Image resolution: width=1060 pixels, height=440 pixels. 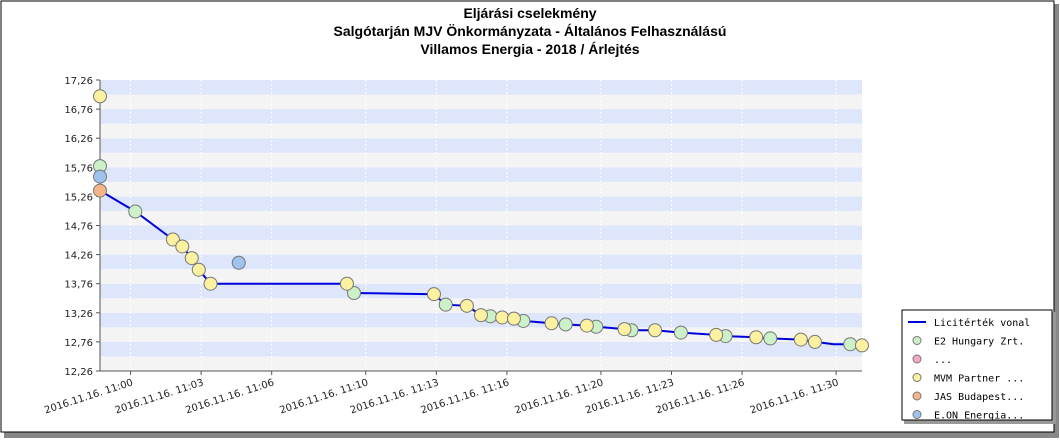 What do you see at coordinates (78, 168) in the screenshot?
I see `y-tick-label: 15,76` at bounding box center [78, 168].